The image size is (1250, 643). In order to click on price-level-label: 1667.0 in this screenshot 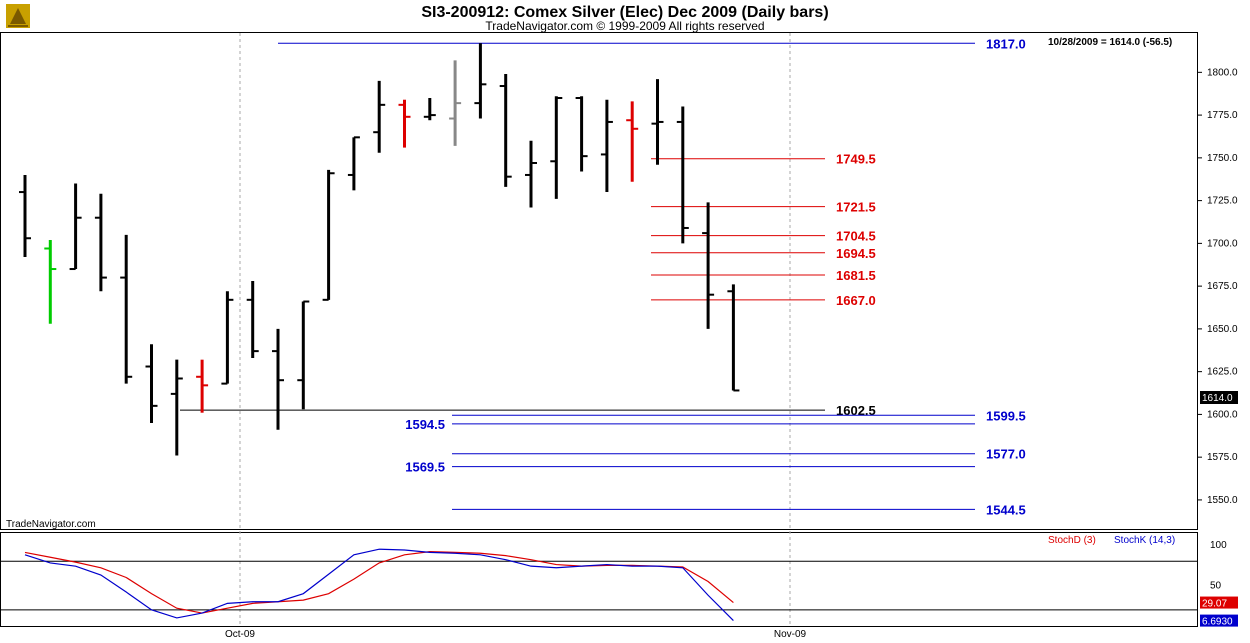, I will do `click(856, 300)`.